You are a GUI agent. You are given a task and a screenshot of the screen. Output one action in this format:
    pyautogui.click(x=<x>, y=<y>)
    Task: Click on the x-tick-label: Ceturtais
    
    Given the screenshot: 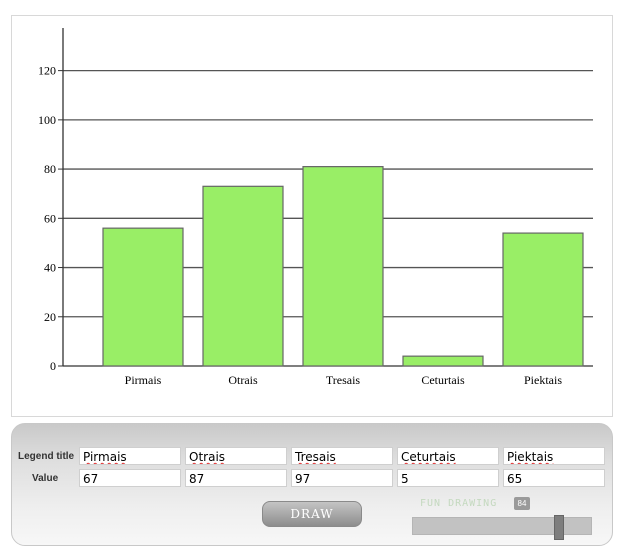 What is the action you would take?
    pyautogui.click(x=443, y=380)
    